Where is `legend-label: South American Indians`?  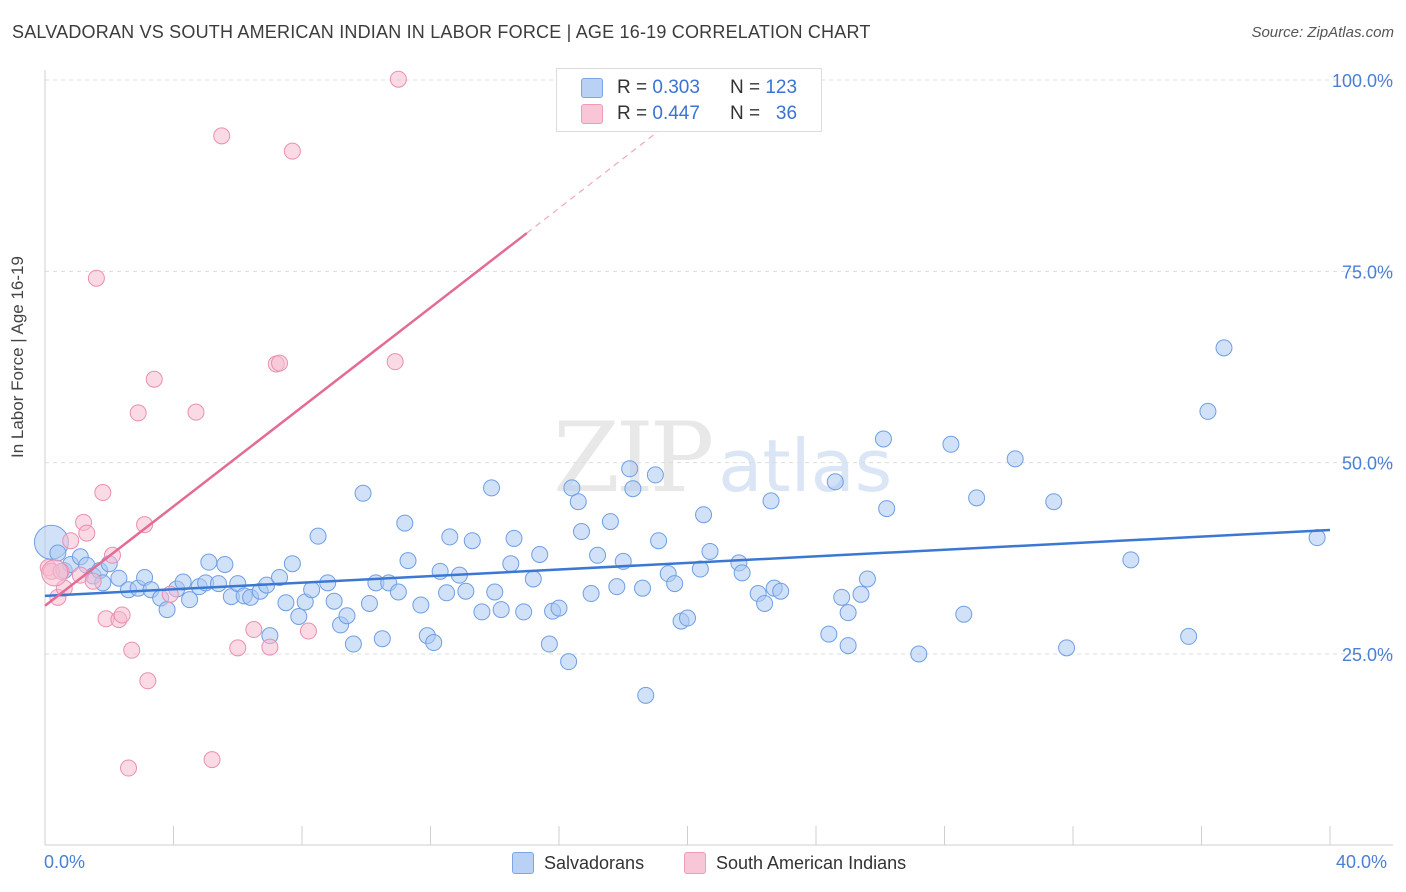
legend-label: South American Indians is located at coordinates (811, 862).